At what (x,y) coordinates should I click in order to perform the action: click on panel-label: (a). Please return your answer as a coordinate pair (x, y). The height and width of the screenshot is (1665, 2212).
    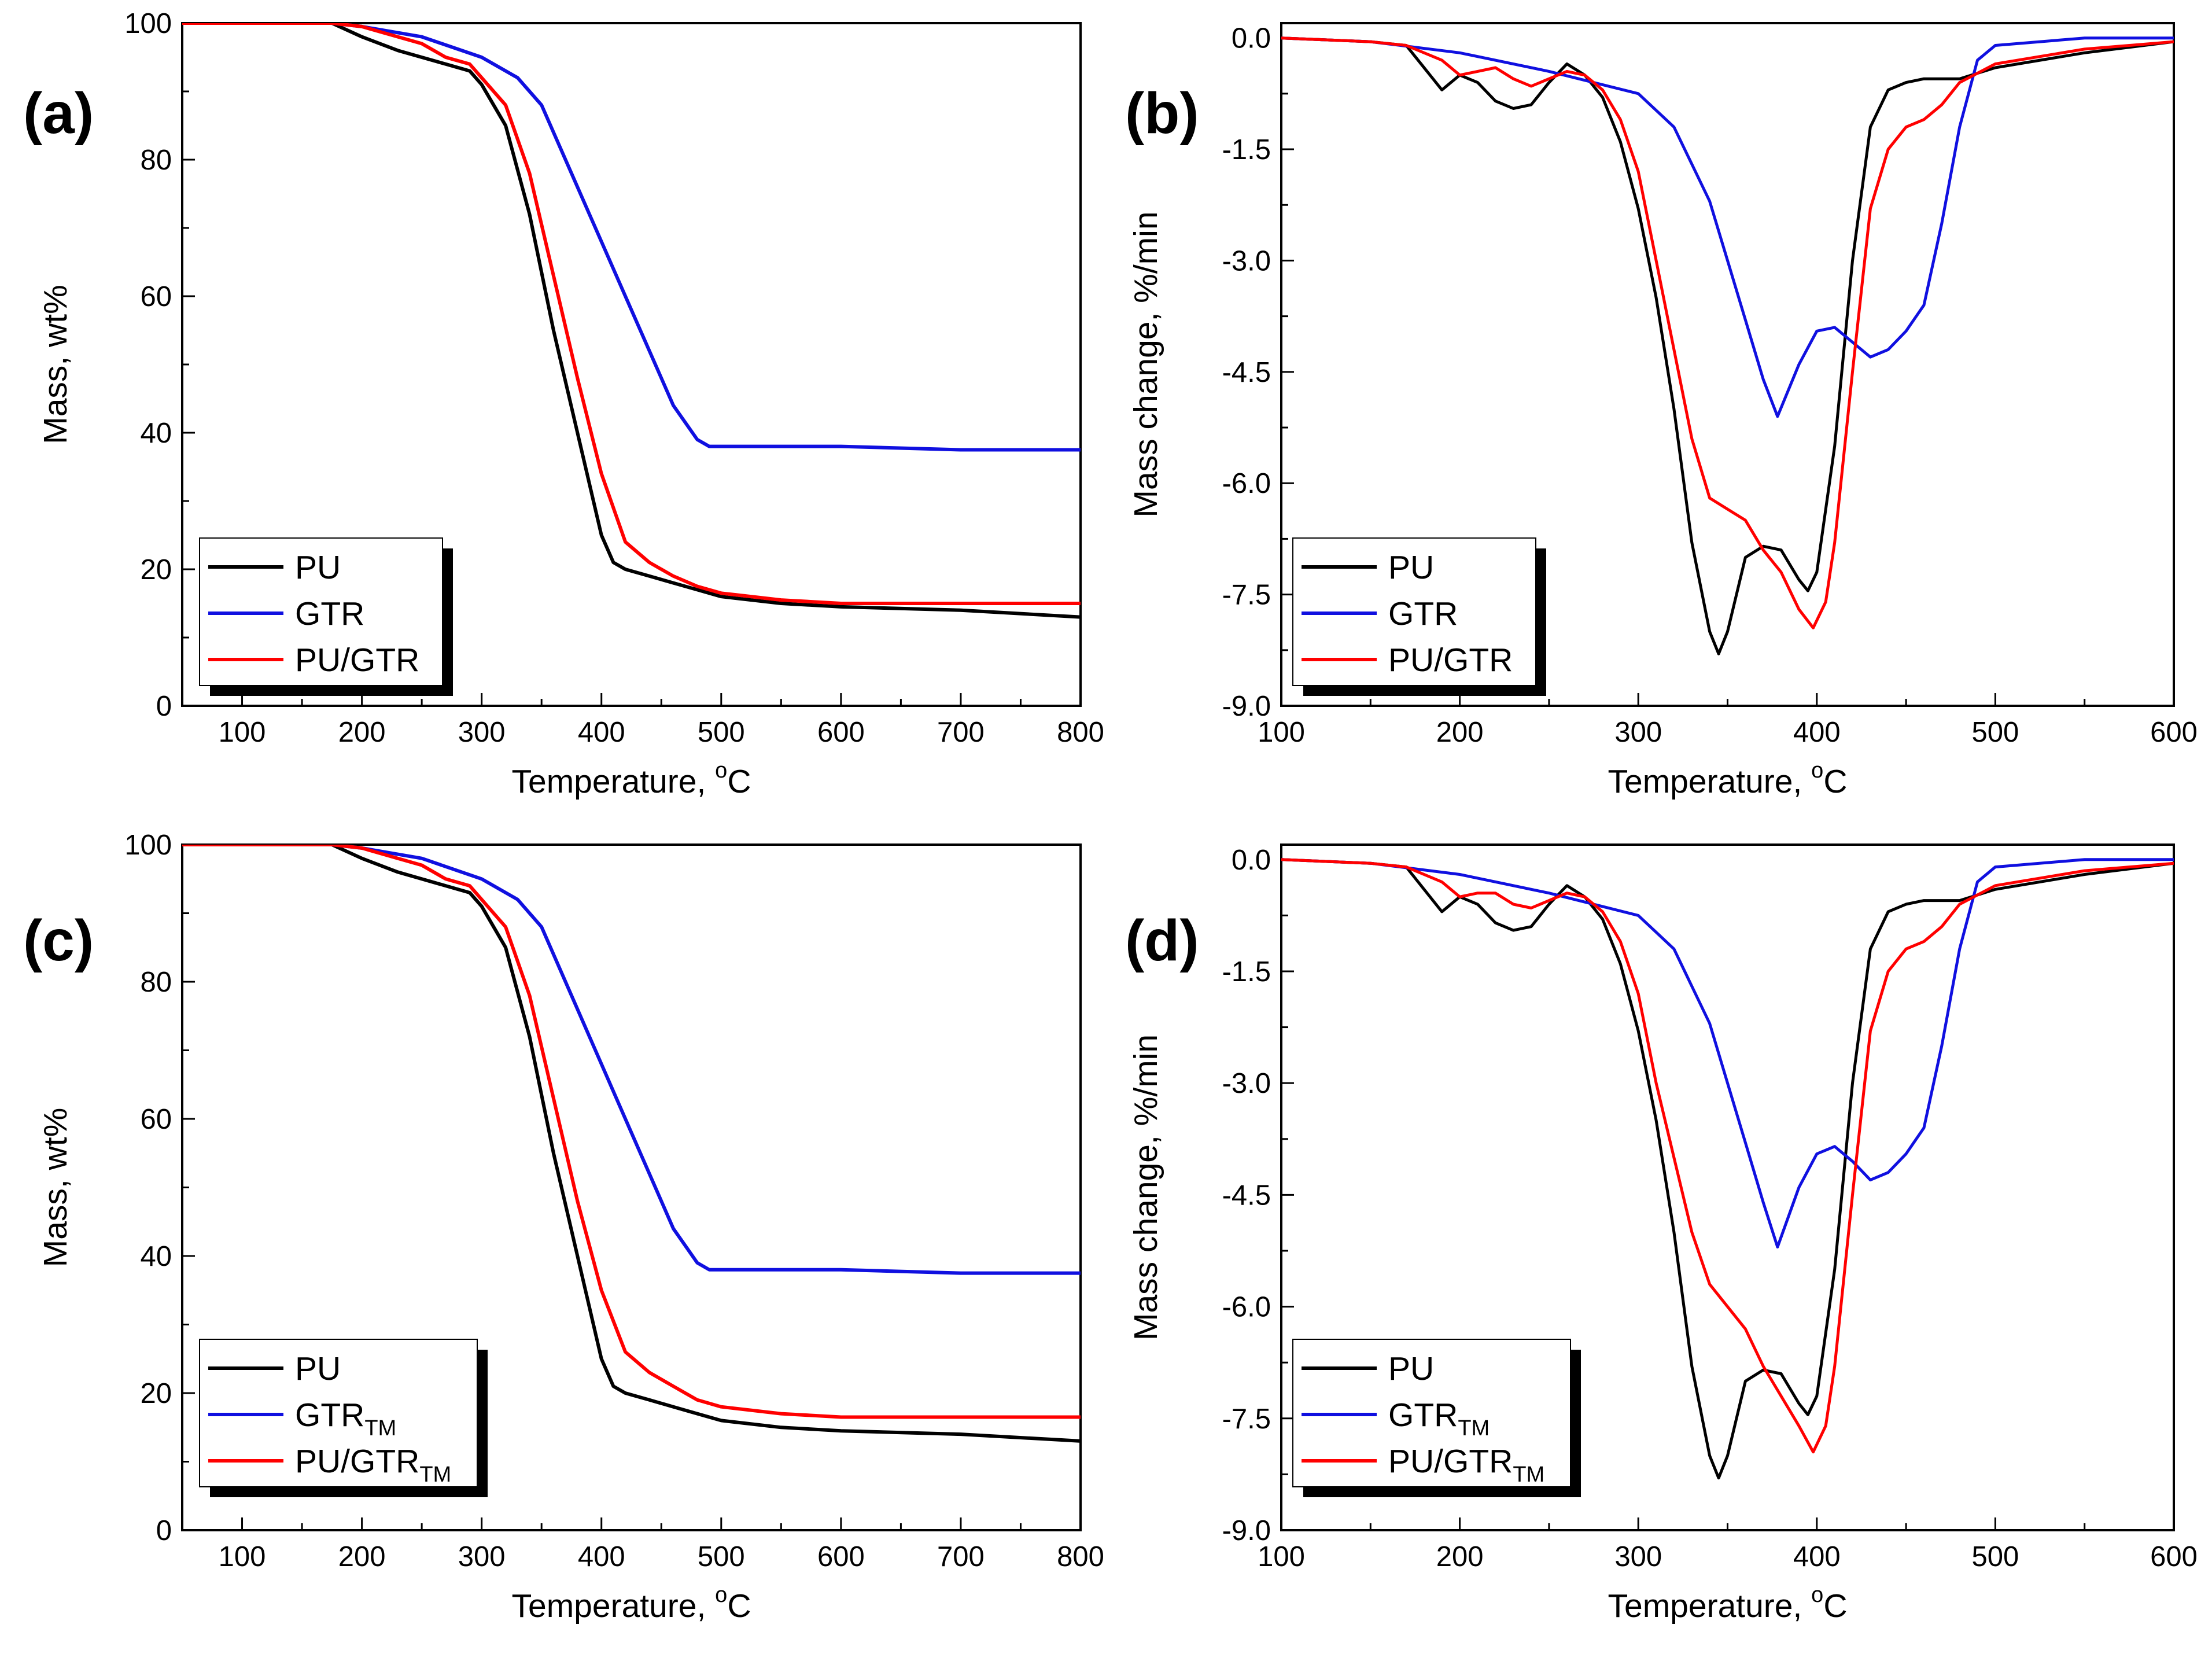
    Looking at the image, I should click on (59, 113).